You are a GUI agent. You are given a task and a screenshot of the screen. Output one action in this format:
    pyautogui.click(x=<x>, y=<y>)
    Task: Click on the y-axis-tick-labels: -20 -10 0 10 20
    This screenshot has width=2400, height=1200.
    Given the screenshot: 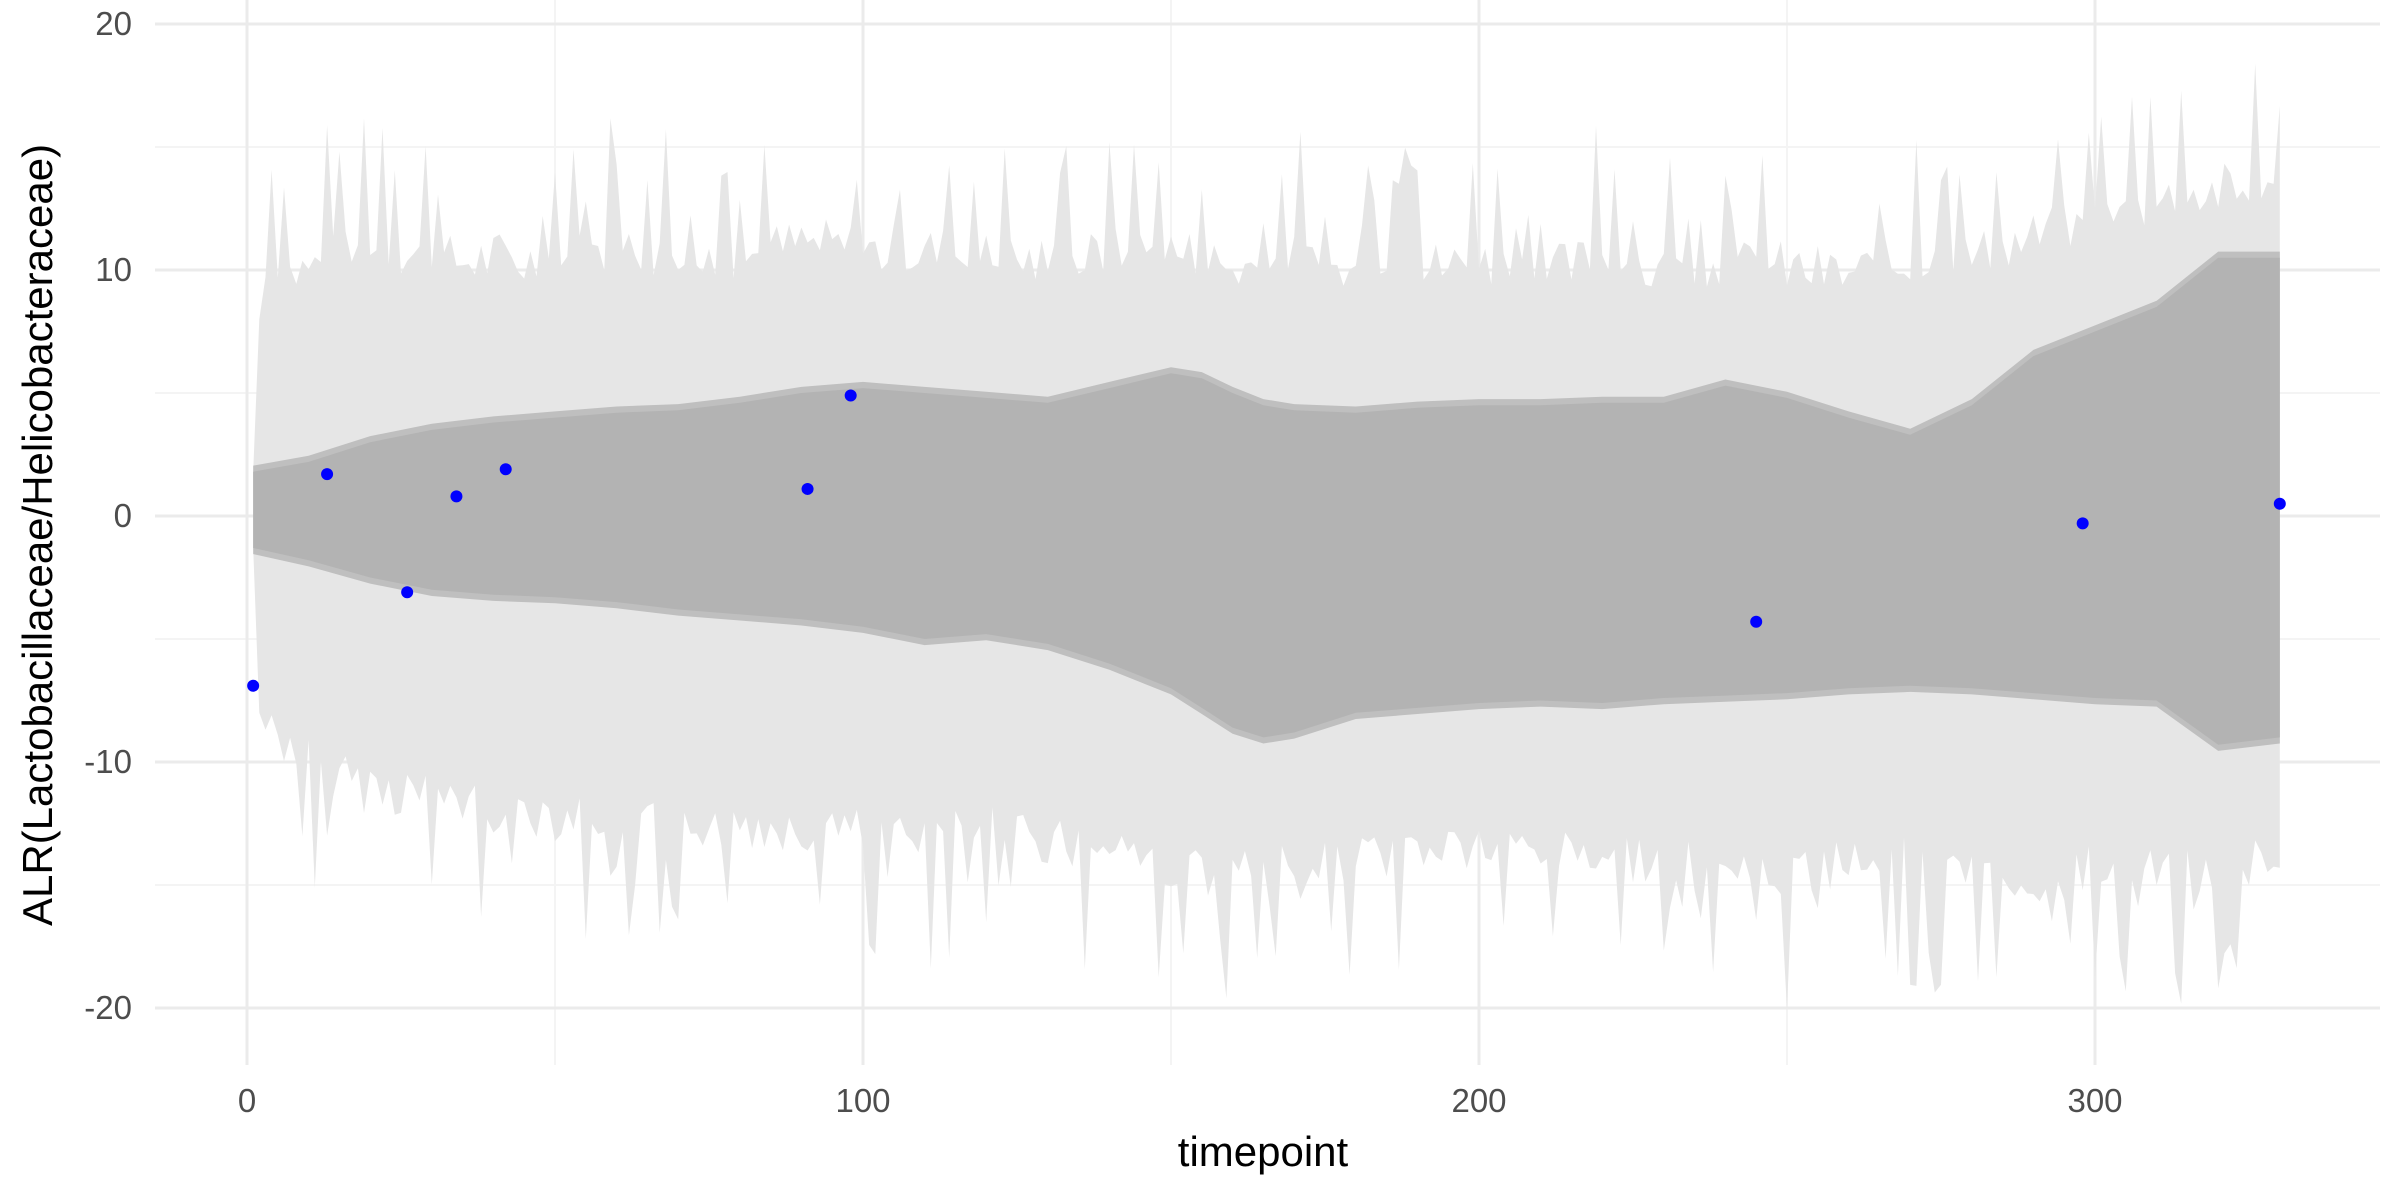 What is the action you would take?
    pyautogui.click(x=108, y=515)
    